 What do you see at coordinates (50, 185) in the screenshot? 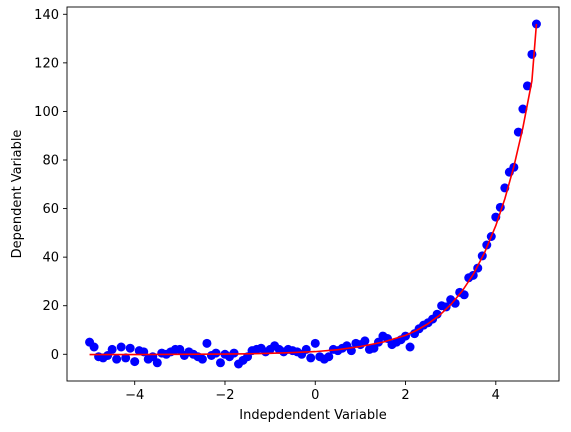
I see `y-axis: 0 20 40 60 80 100 120 140` at bounding box center [50, 185].